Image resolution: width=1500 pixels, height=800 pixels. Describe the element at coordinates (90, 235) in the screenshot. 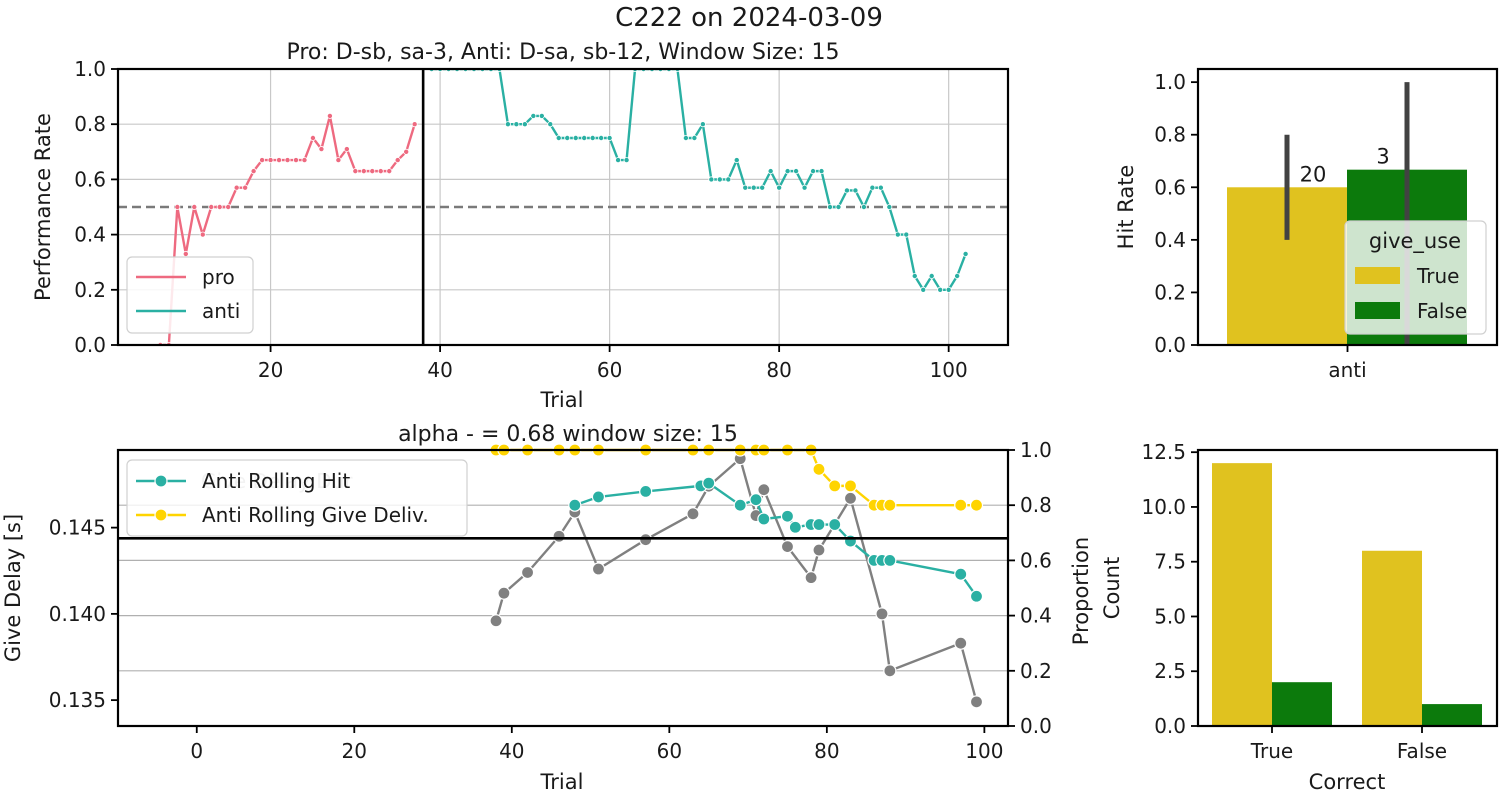

I see `perf-ytick-label: 0.4` at that location.